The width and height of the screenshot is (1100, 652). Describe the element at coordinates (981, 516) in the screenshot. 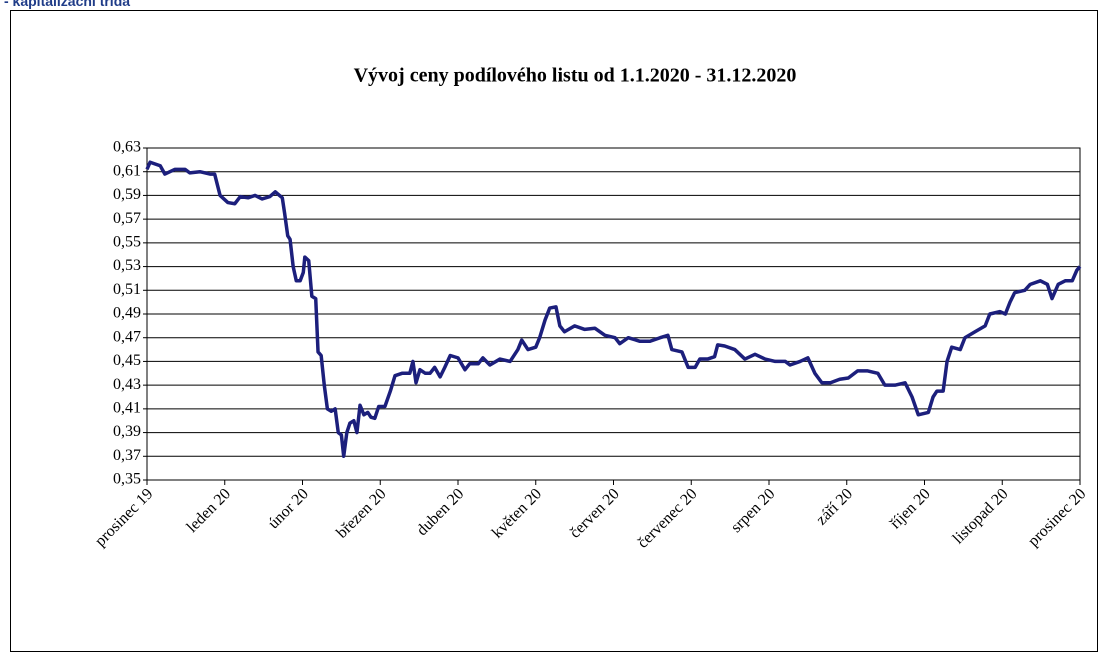

I see `x-tick-label: listopad 20` at that location.